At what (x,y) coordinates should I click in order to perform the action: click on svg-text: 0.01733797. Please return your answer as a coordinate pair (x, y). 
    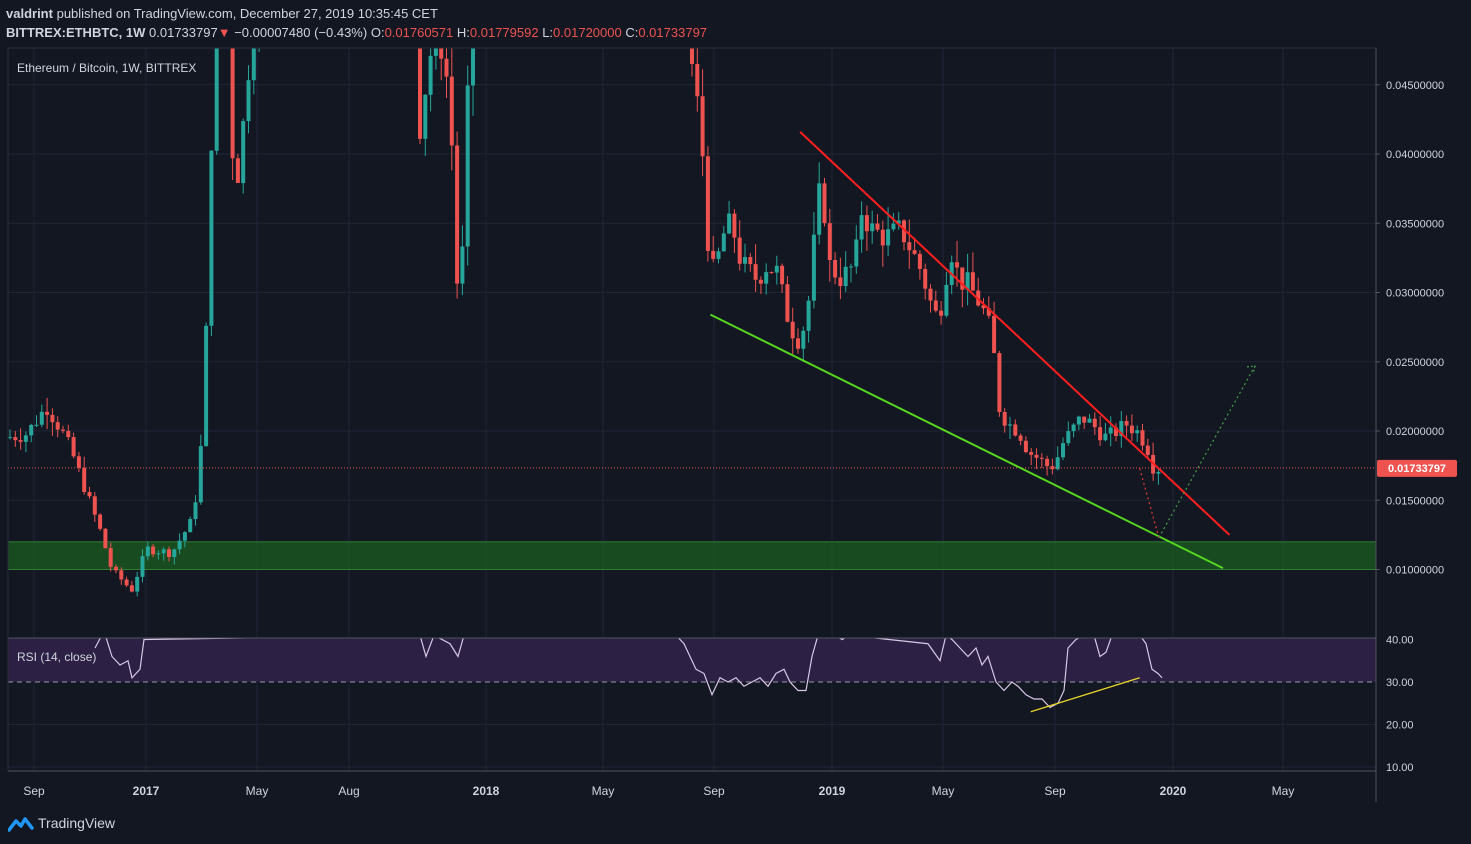
    Looking at the image, I should click on (1417, 469).